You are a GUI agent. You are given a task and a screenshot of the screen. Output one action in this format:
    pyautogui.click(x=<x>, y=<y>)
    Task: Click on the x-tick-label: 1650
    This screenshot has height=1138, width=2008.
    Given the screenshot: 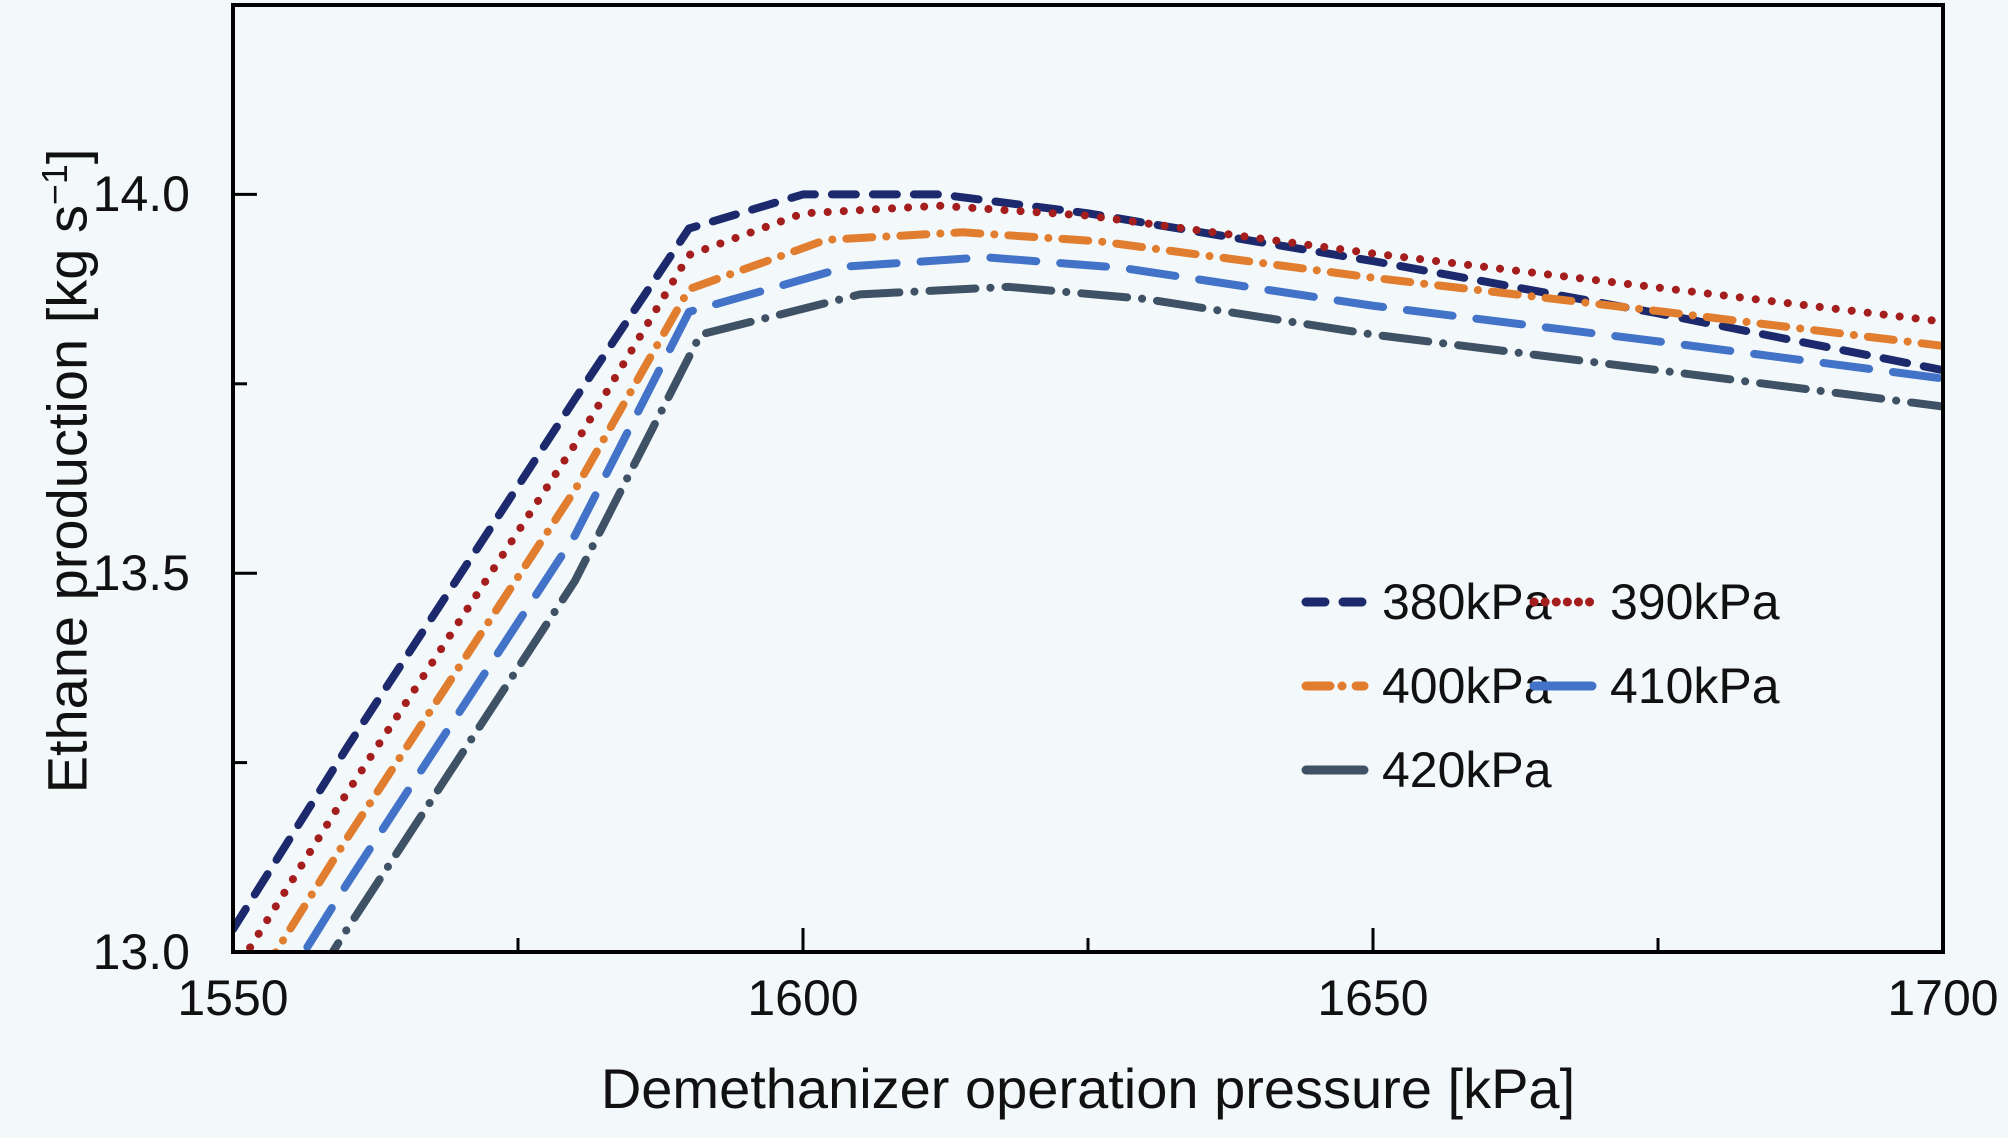 What is the action you would take?
    pyautogui.click(x=1373, y=998)
    